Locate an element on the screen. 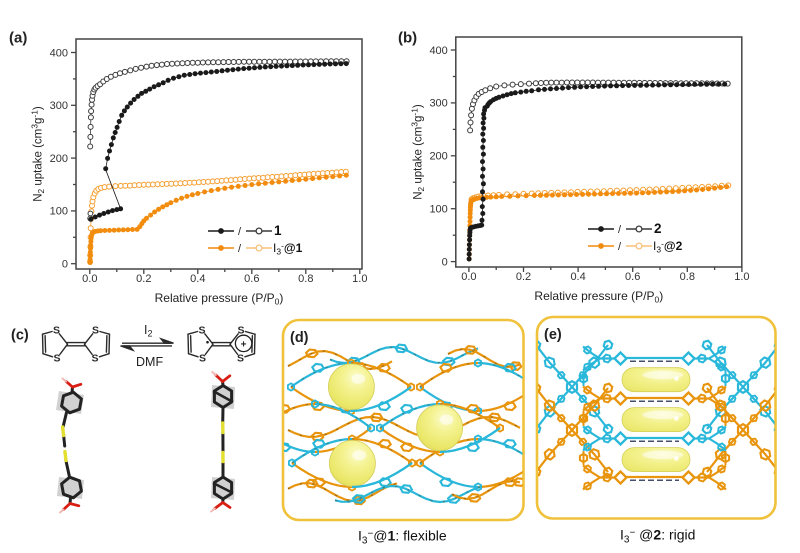 The image size is (800, 553). svg-text: 1 is located at coordinates (278, 230).